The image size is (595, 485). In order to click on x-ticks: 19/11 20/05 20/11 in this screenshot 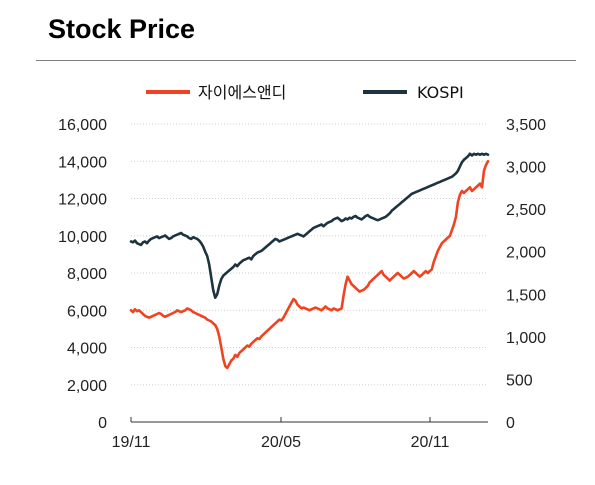, I will do `click(281, 434)`.